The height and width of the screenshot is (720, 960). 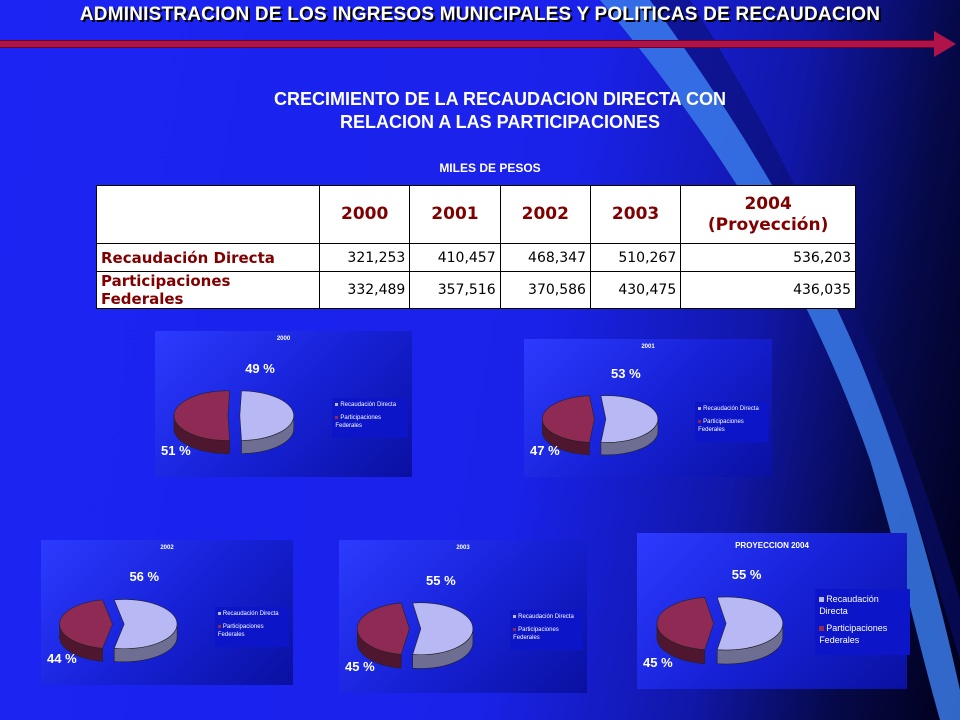 I want to click on table-cell: 410,457, so click(x=455, y=257).